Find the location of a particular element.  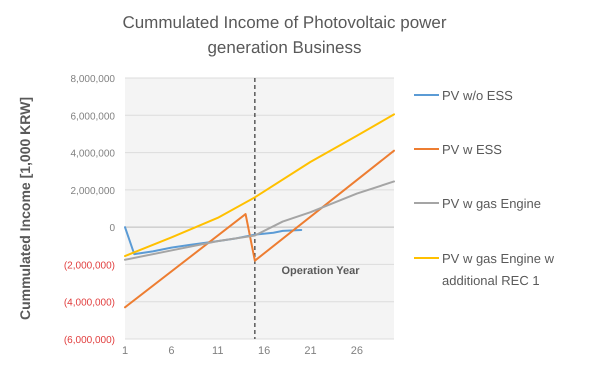

x-axis-title: Operation Year is located at coordinates (320, 271).